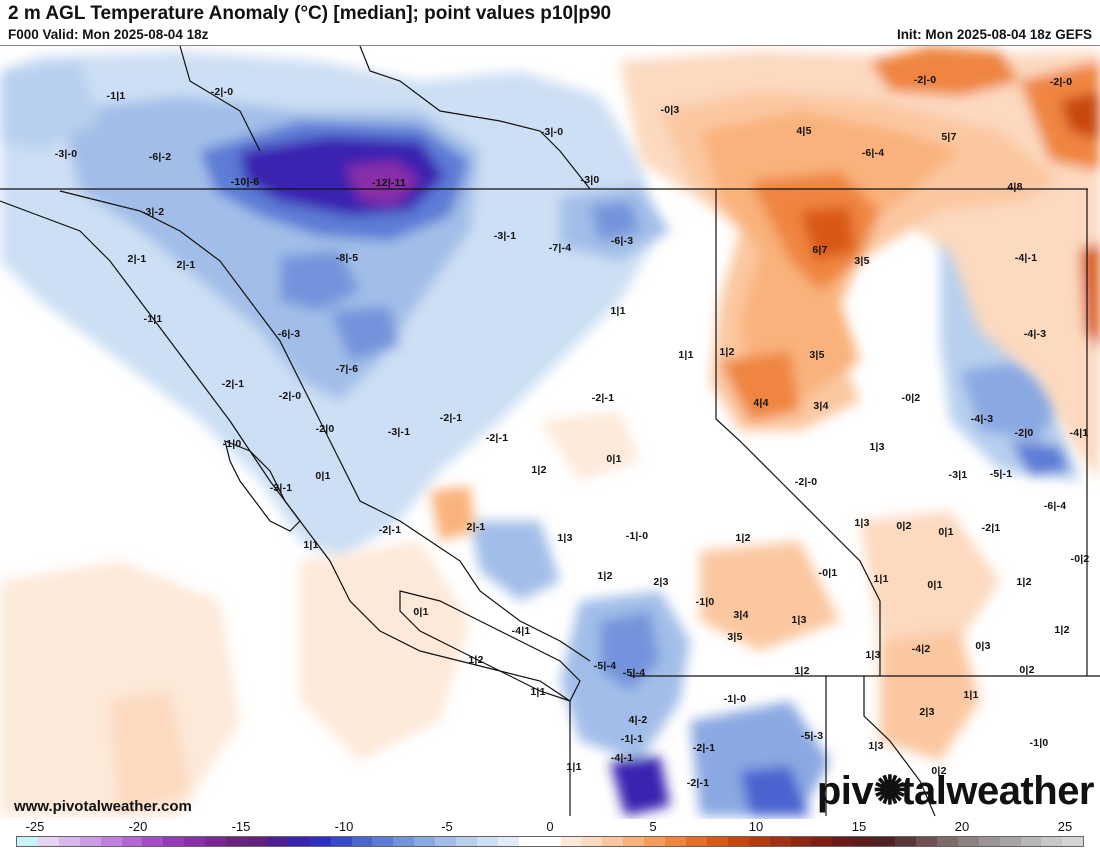 Image resolution: width=1100 pixels, height=850 pixels. What do you see at coordinates (982, 419) in the screenshot?
I see `point-value-label: -4|-3` at bounding box center [982, 419].